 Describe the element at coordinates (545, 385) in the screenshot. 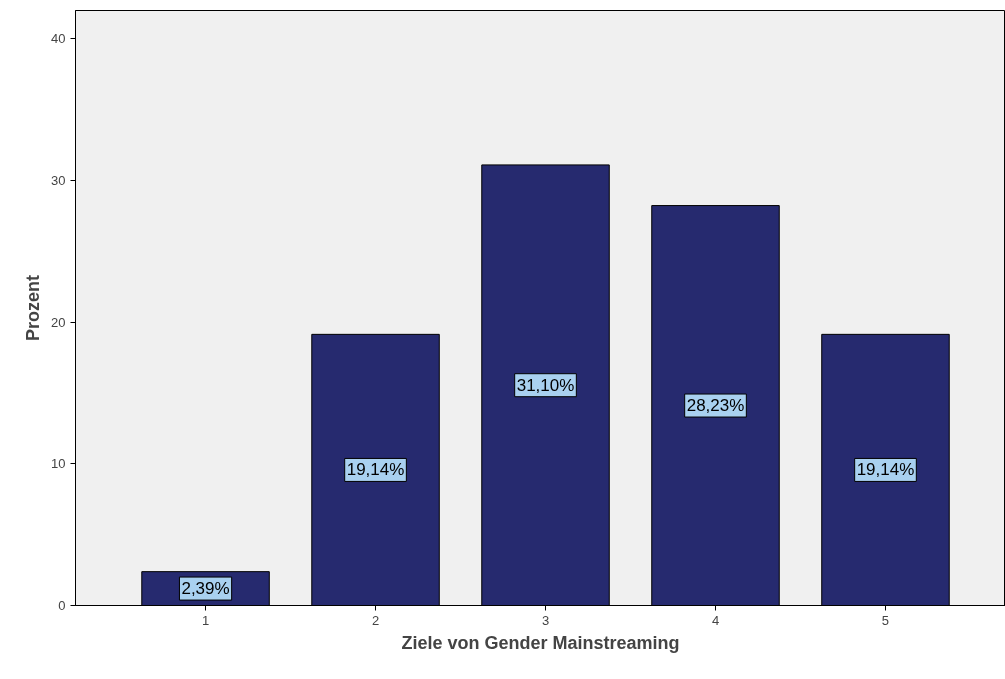

I see `data-label: 31,10%` at that location.